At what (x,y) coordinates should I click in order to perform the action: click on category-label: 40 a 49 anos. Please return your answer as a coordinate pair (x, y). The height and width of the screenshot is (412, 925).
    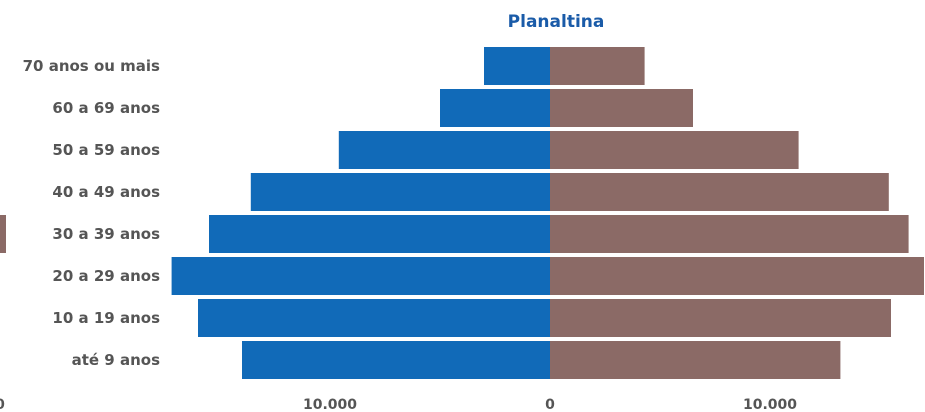
    Looking at the image, I should click on (106, 192).